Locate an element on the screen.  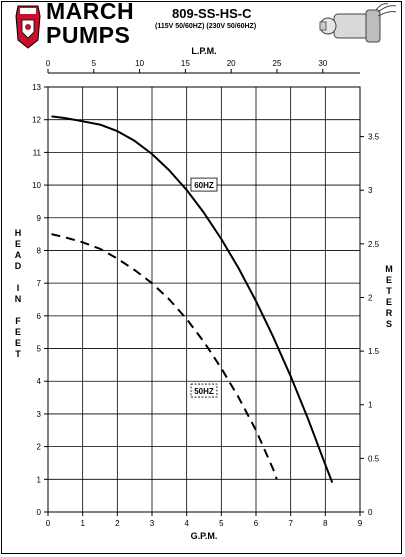
series-label-60hz: 60HZ is located at coordinates (204, 185).